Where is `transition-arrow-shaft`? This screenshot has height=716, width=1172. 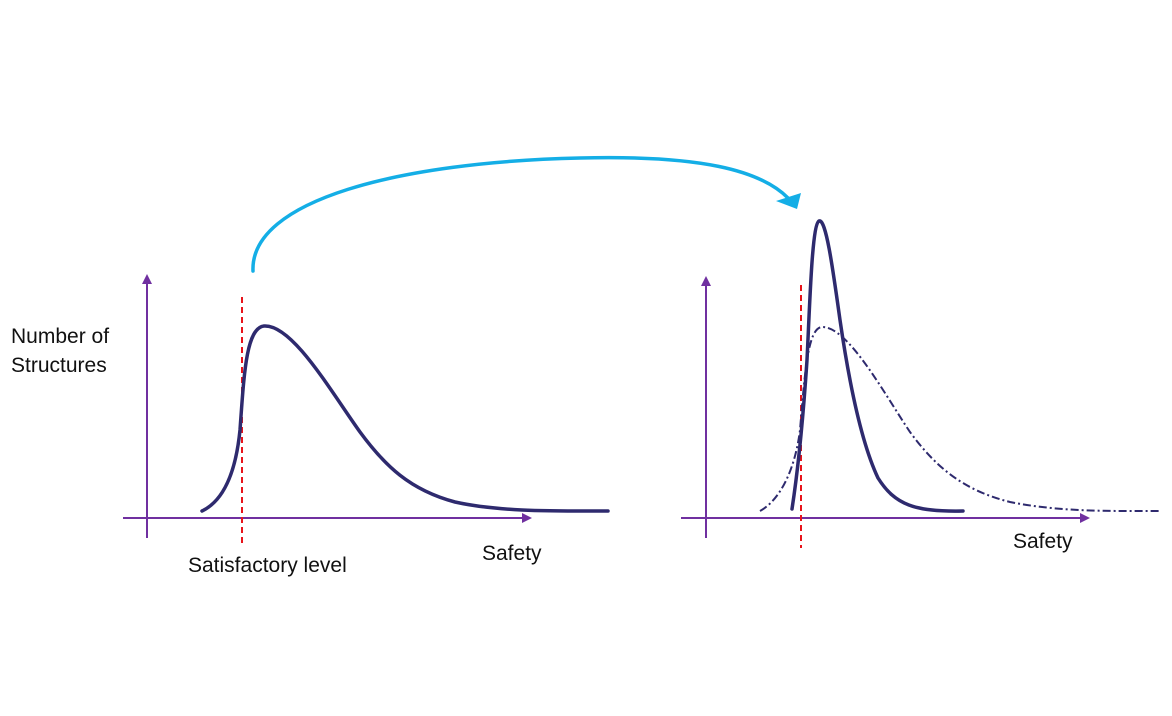 transition-arrow-shaft is located at coordinates (520, 214).